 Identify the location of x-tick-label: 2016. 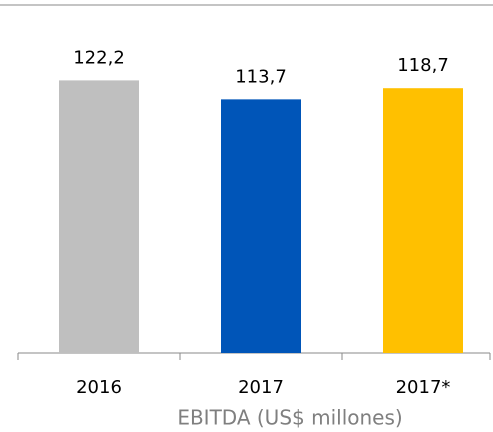
(99, 387).